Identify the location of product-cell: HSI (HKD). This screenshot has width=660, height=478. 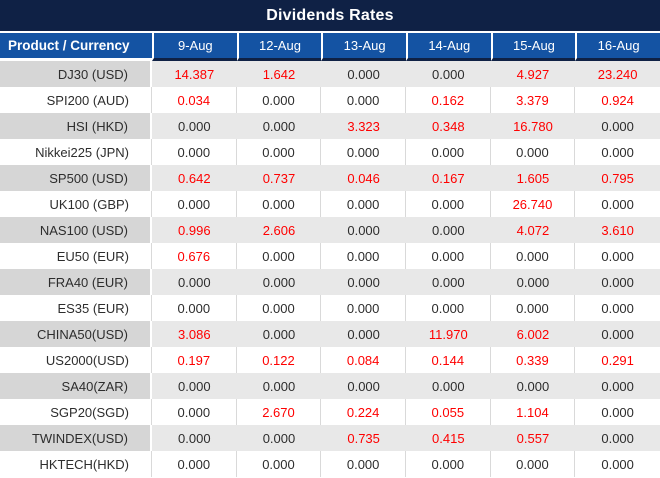
(76, 126).